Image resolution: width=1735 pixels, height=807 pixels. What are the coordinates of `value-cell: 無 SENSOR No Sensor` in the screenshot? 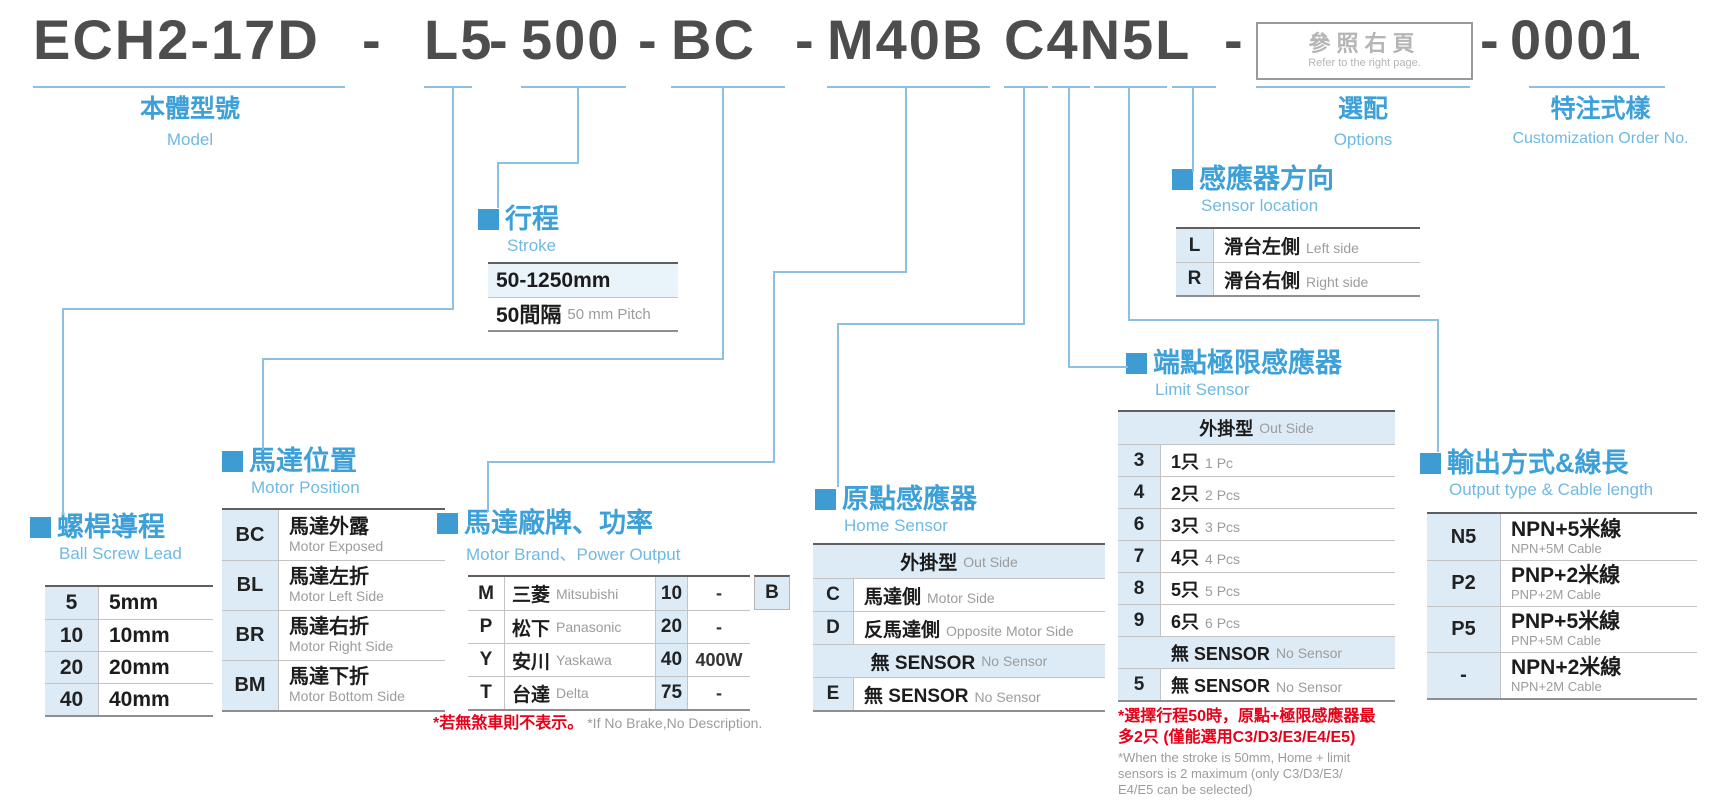 It's located at (1257, 685).